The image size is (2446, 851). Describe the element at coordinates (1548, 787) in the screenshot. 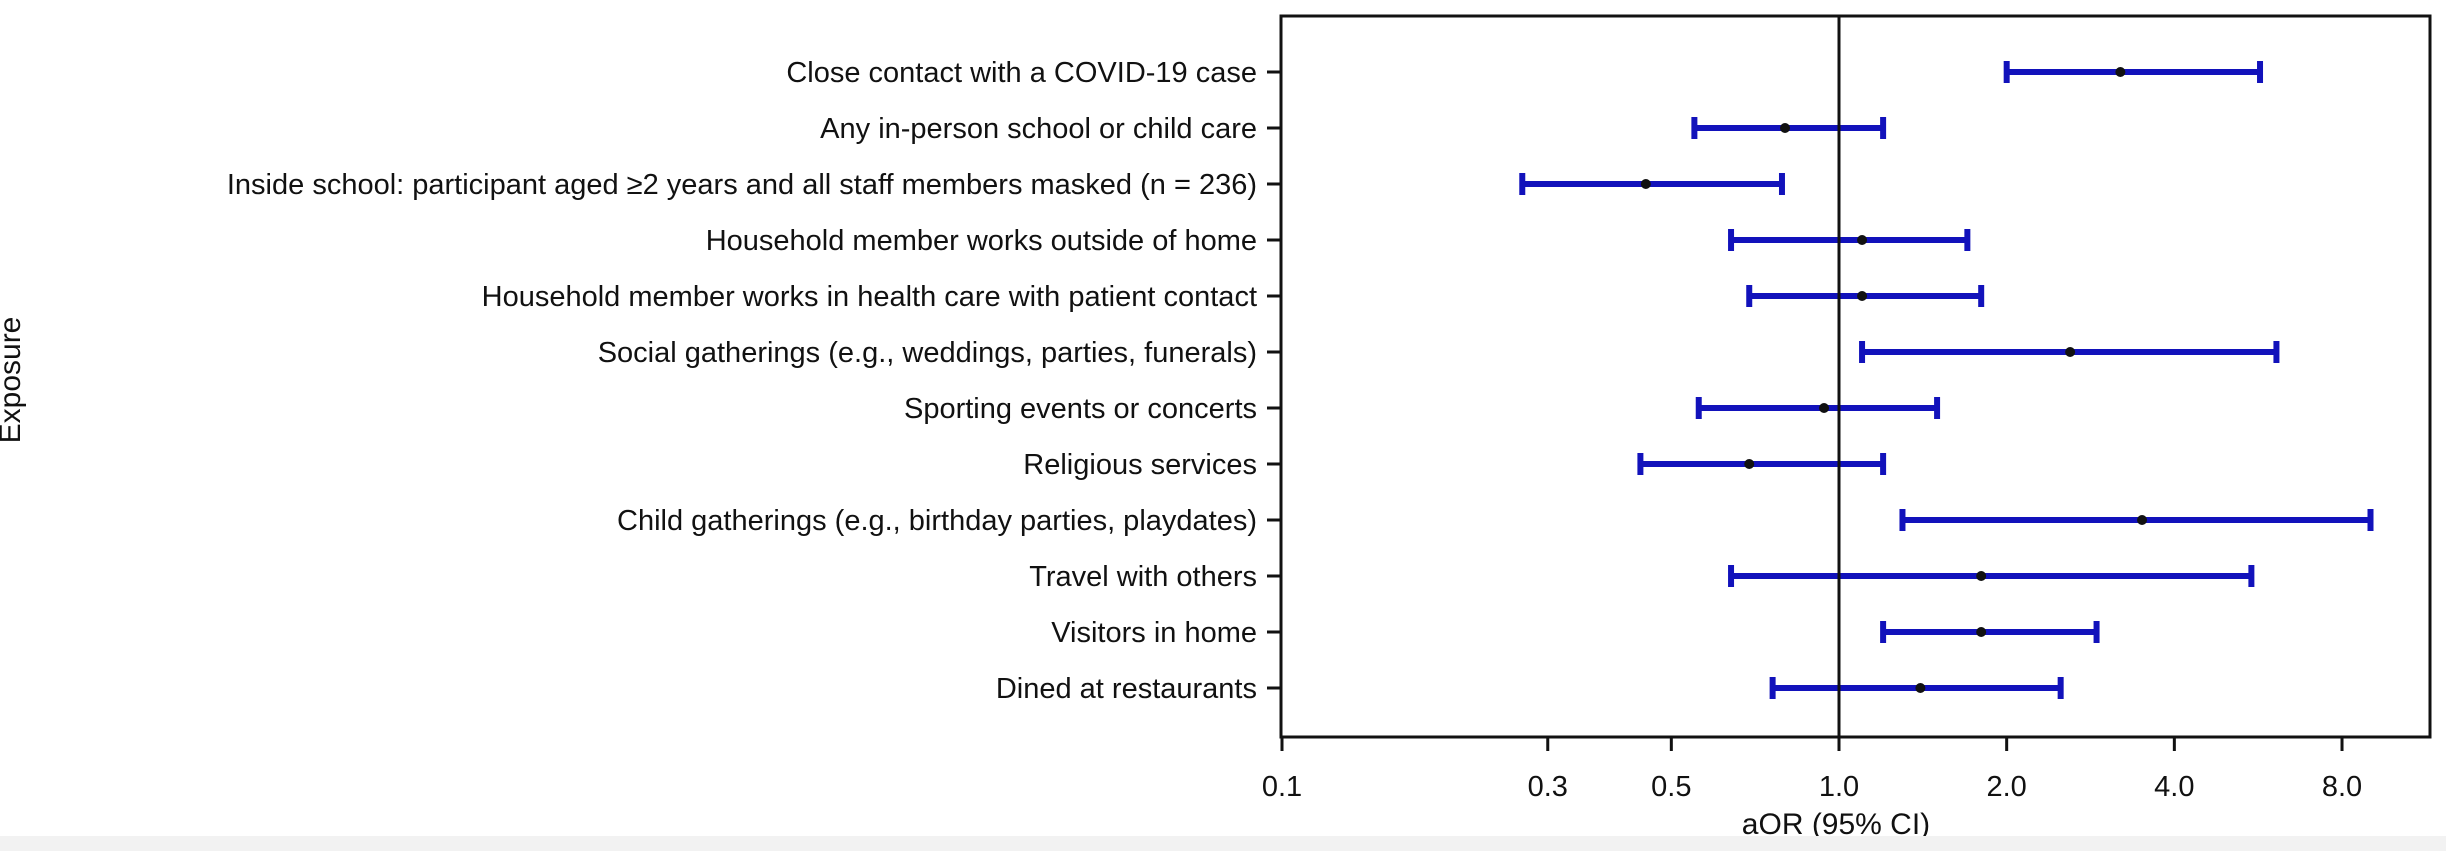

I see `x-tick-label: 0.3` at that location.